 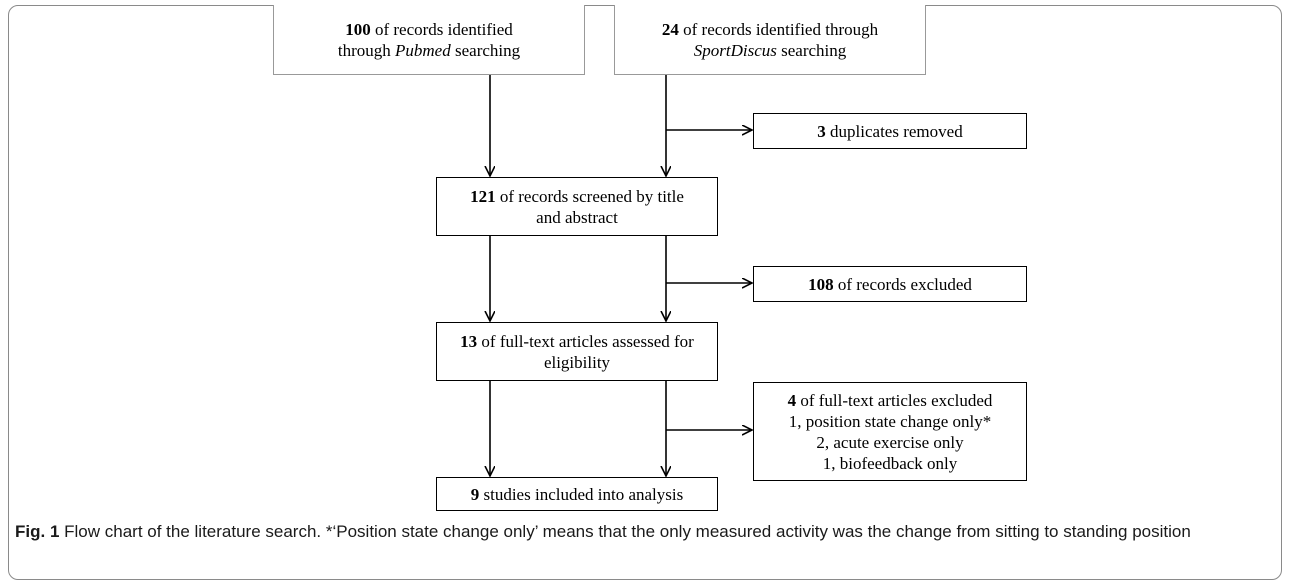 I want to click on sportdiscus-line1: of records identified through, so click(x=778, y=29).